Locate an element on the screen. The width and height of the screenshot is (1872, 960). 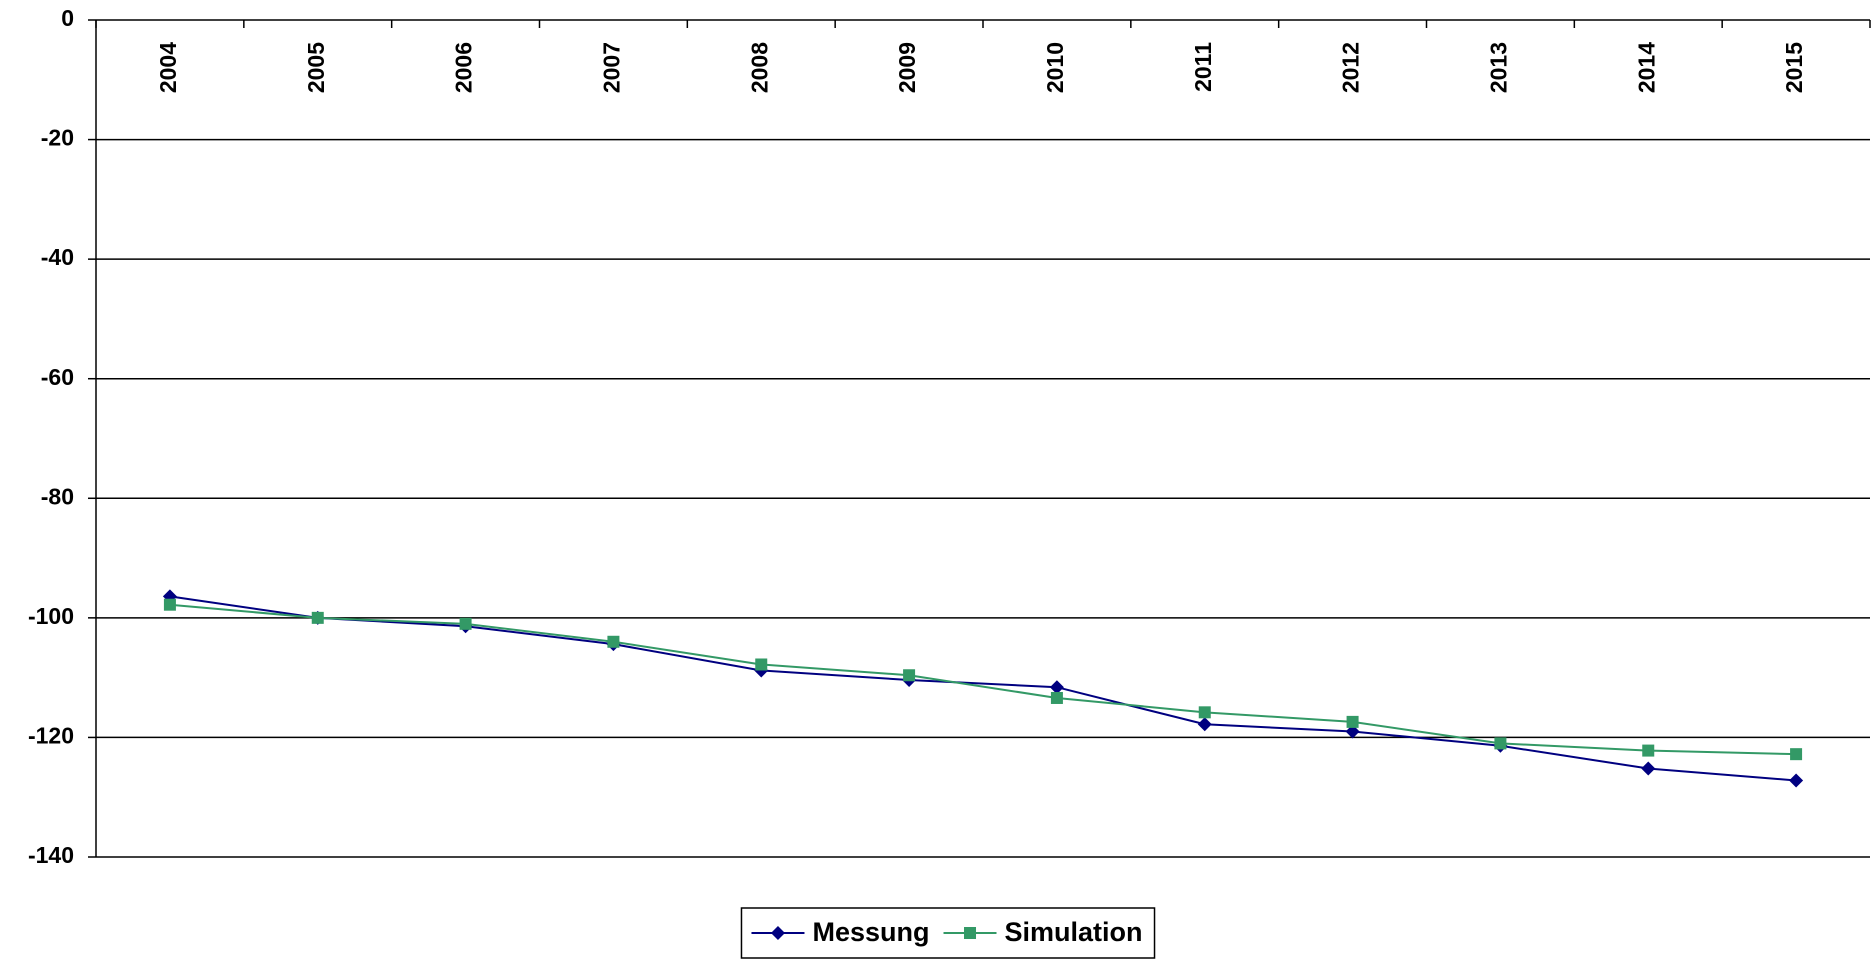
y-tick-label: -120 is located at coordinates (51, 736).